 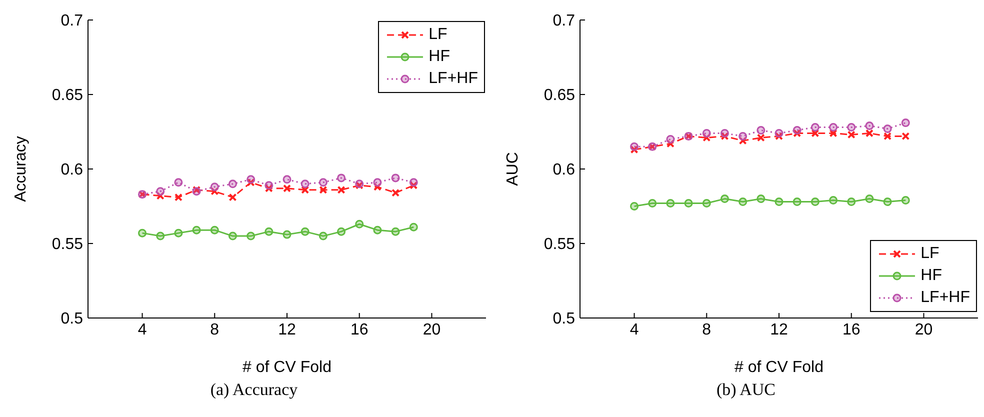 I want to click on y-axis-title: AUC, so click(x=513, y=169).